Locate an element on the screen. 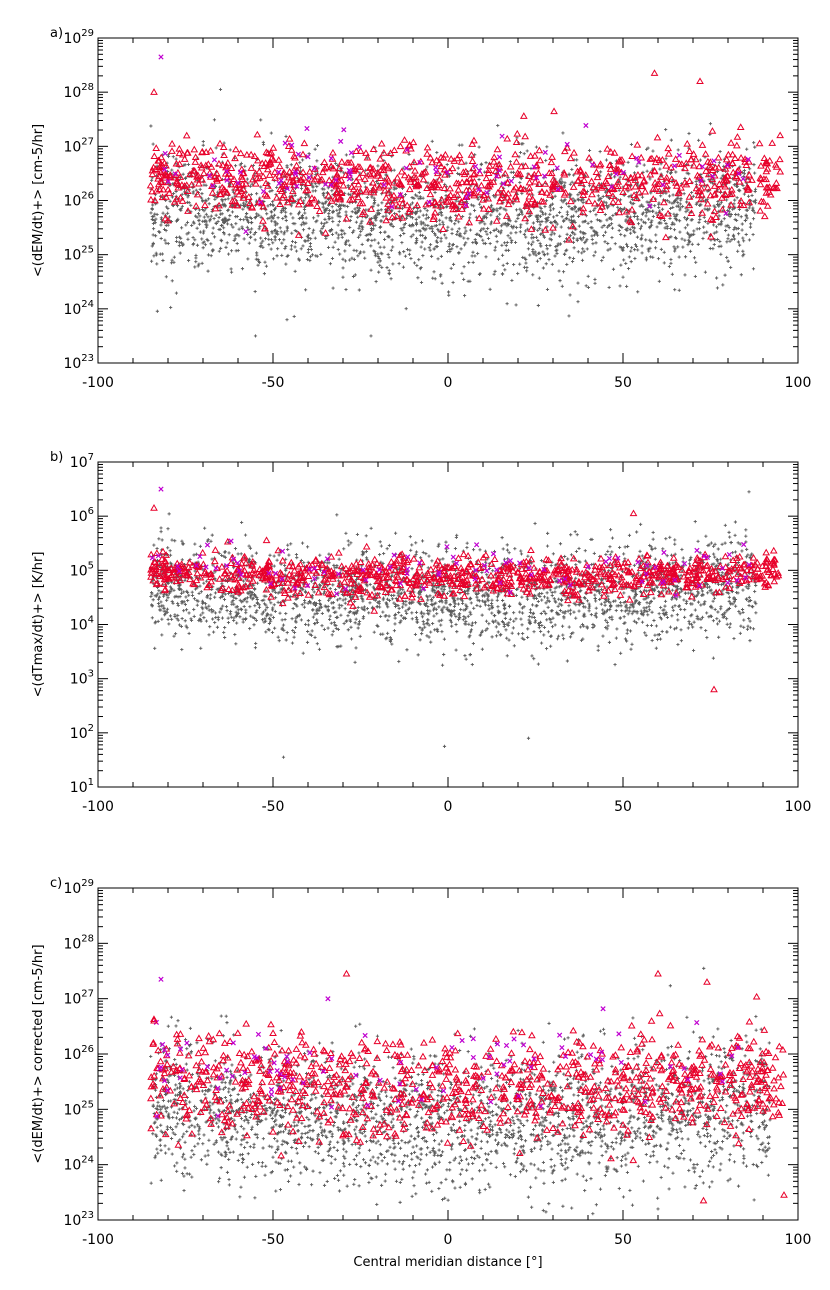 This screenshot has height=1290, width=830. y-tick-label: 1023 is located at coordinates (78, 362).